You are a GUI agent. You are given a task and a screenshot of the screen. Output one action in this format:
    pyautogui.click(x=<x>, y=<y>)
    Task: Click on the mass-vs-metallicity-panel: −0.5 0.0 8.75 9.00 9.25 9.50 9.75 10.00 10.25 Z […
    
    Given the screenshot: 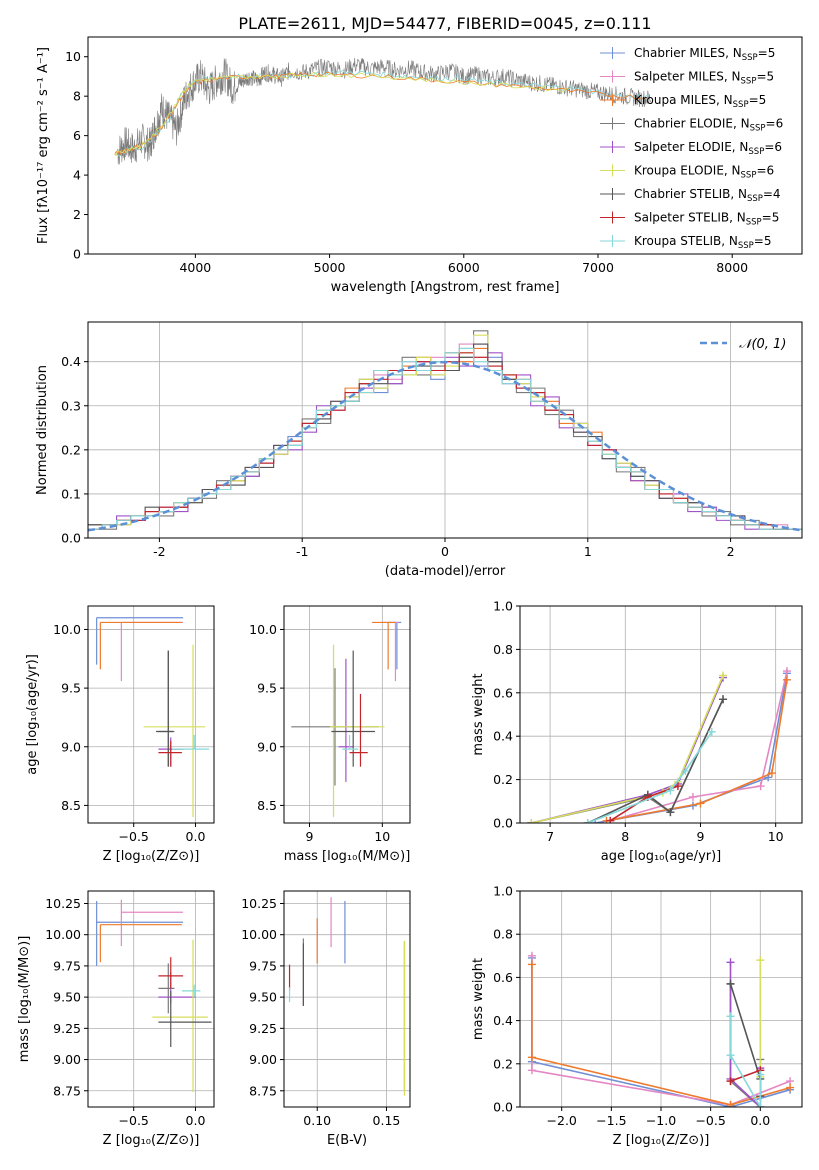 What is the action you would take?
    pyautogui.click(x=116, y=1019)
    